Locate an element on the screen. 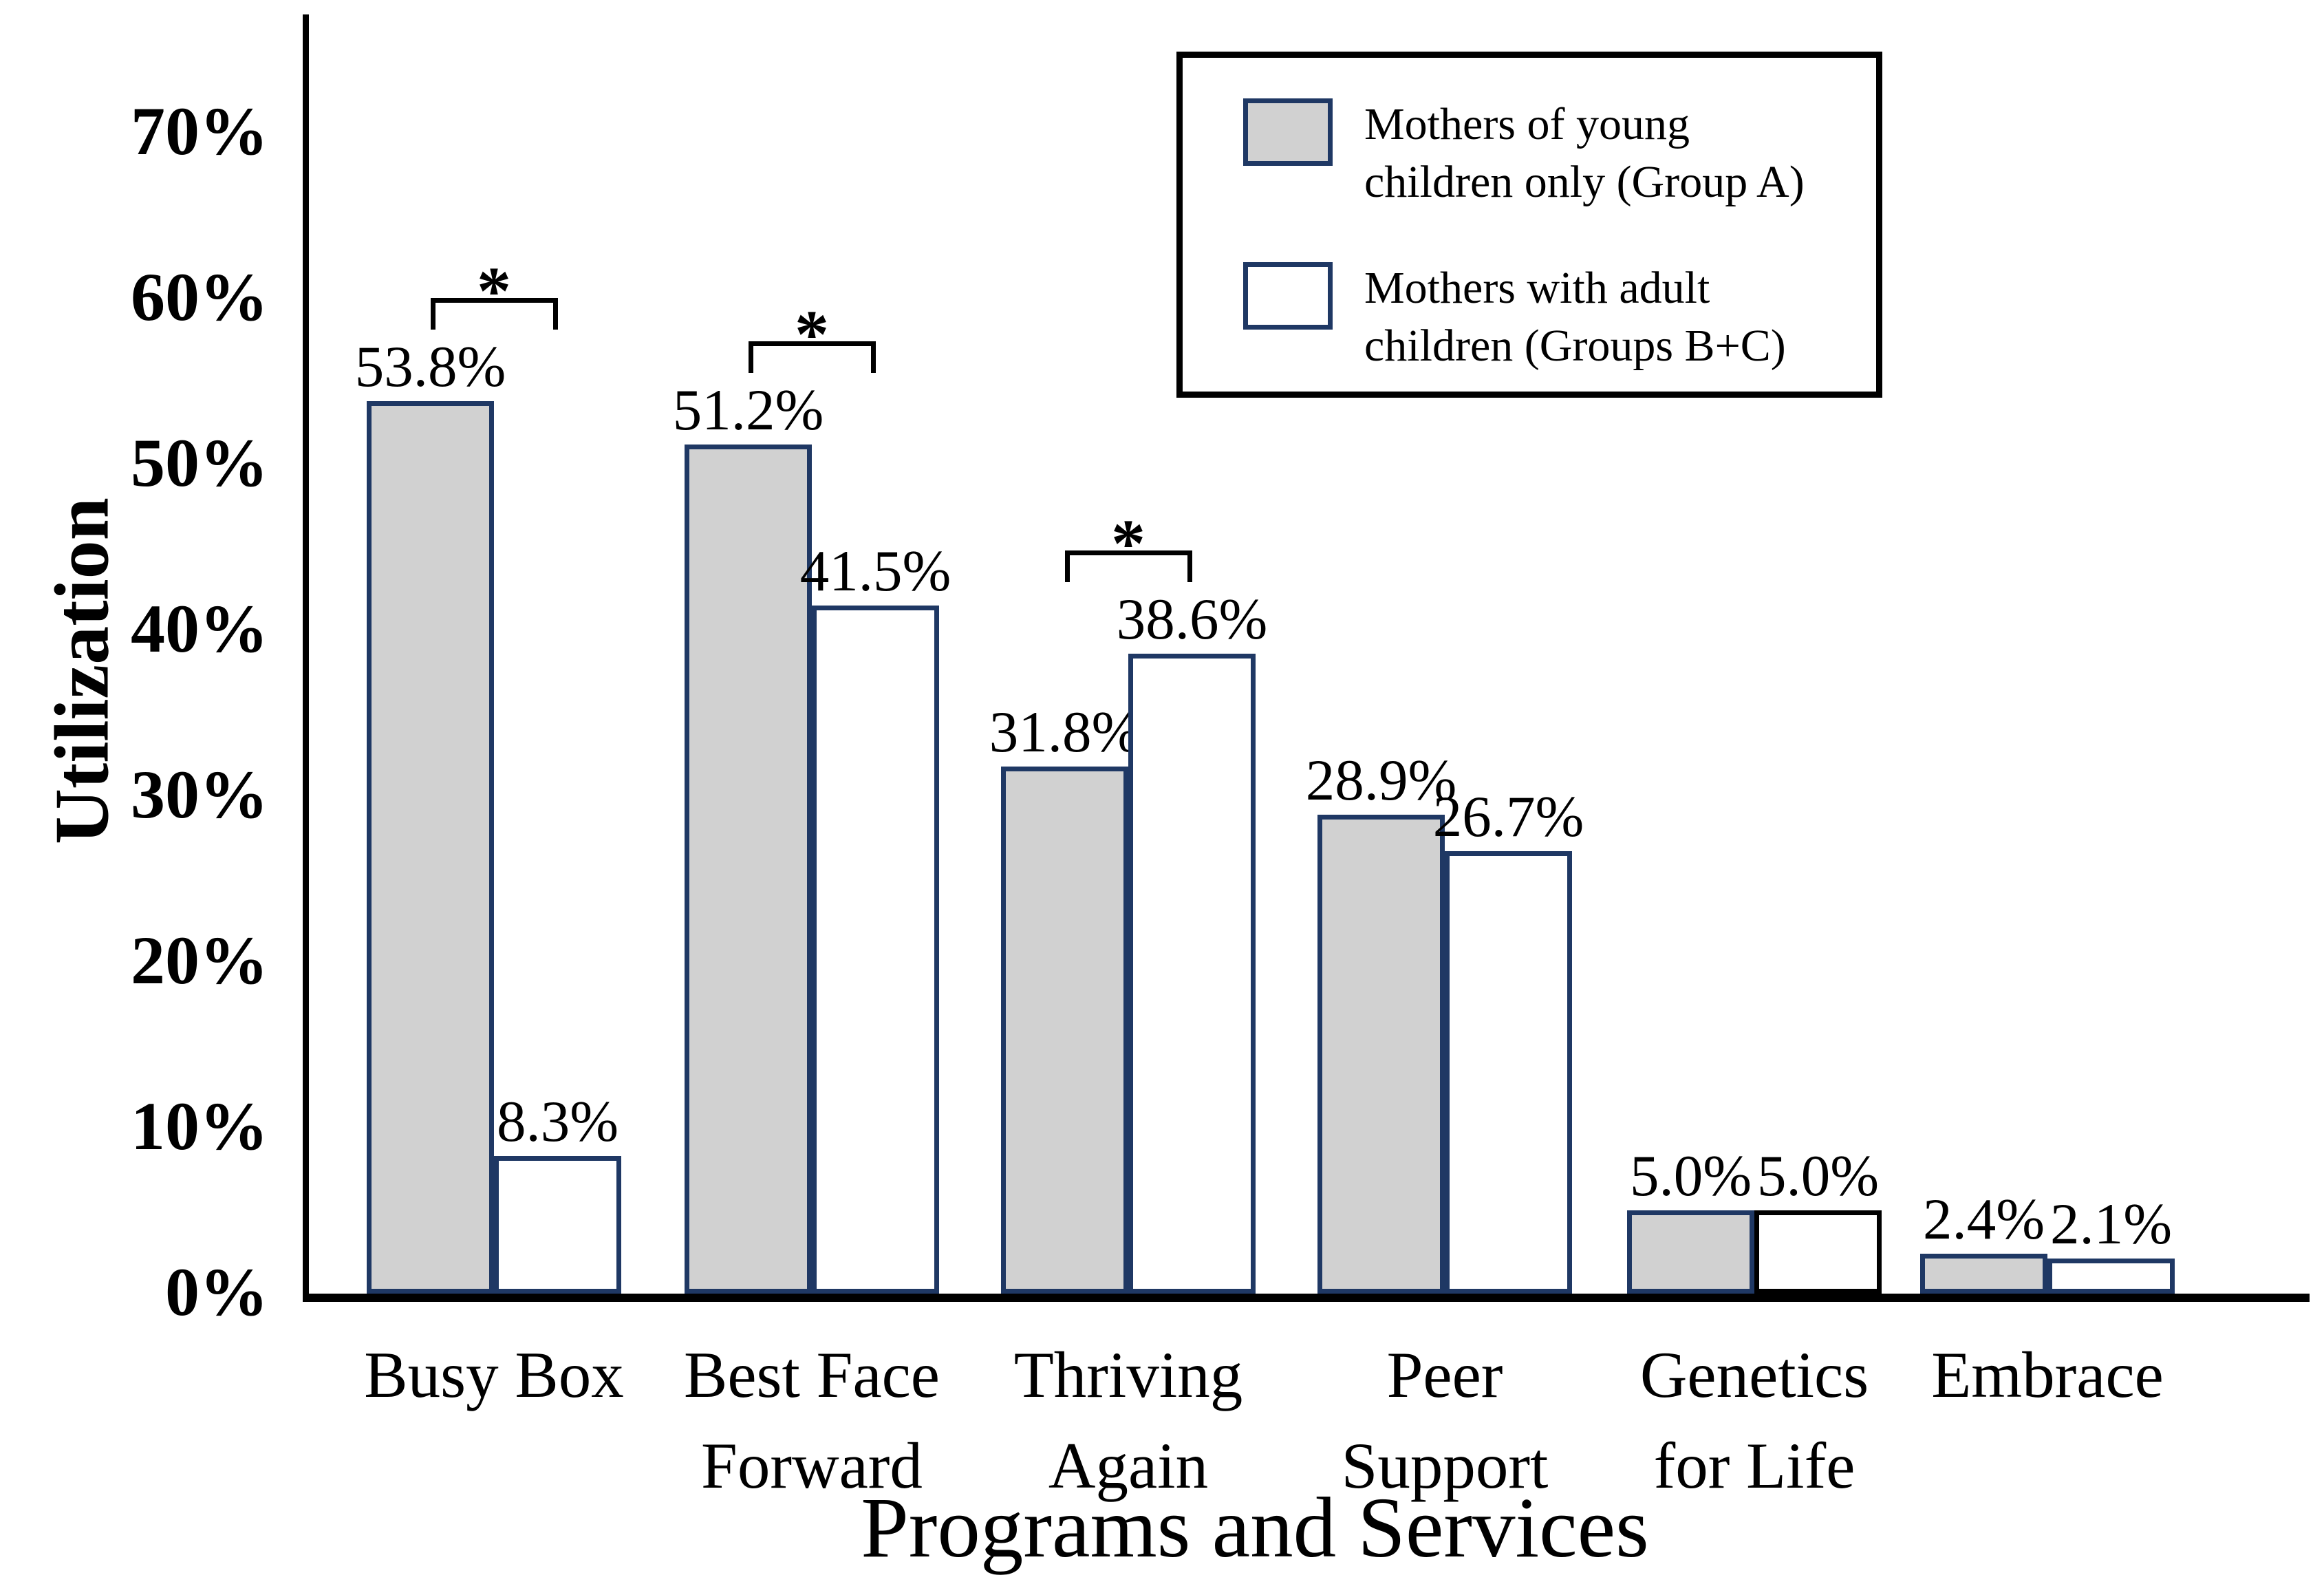  category-label-line: Thriving is located at coordinates (1128, 1374).